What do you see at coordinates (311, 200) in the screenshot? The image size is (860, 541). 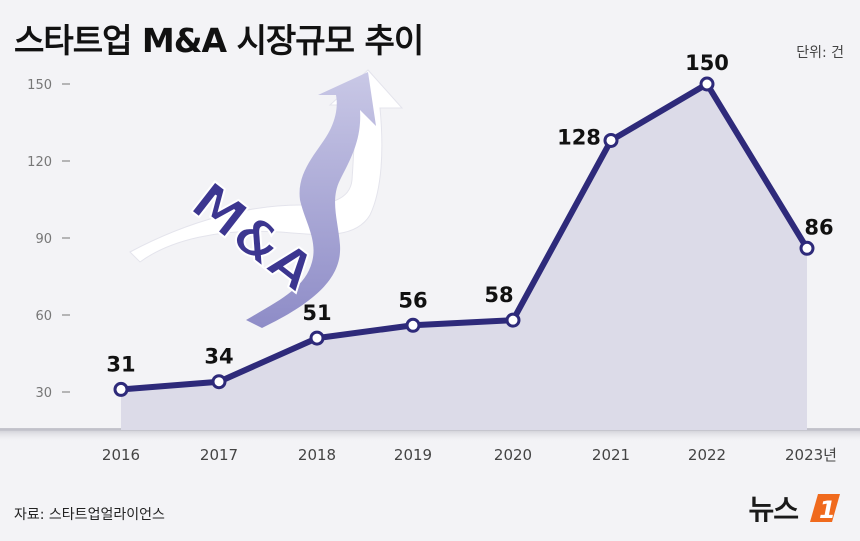 I see `arrow-shaft` at bounding box center [311, 200].